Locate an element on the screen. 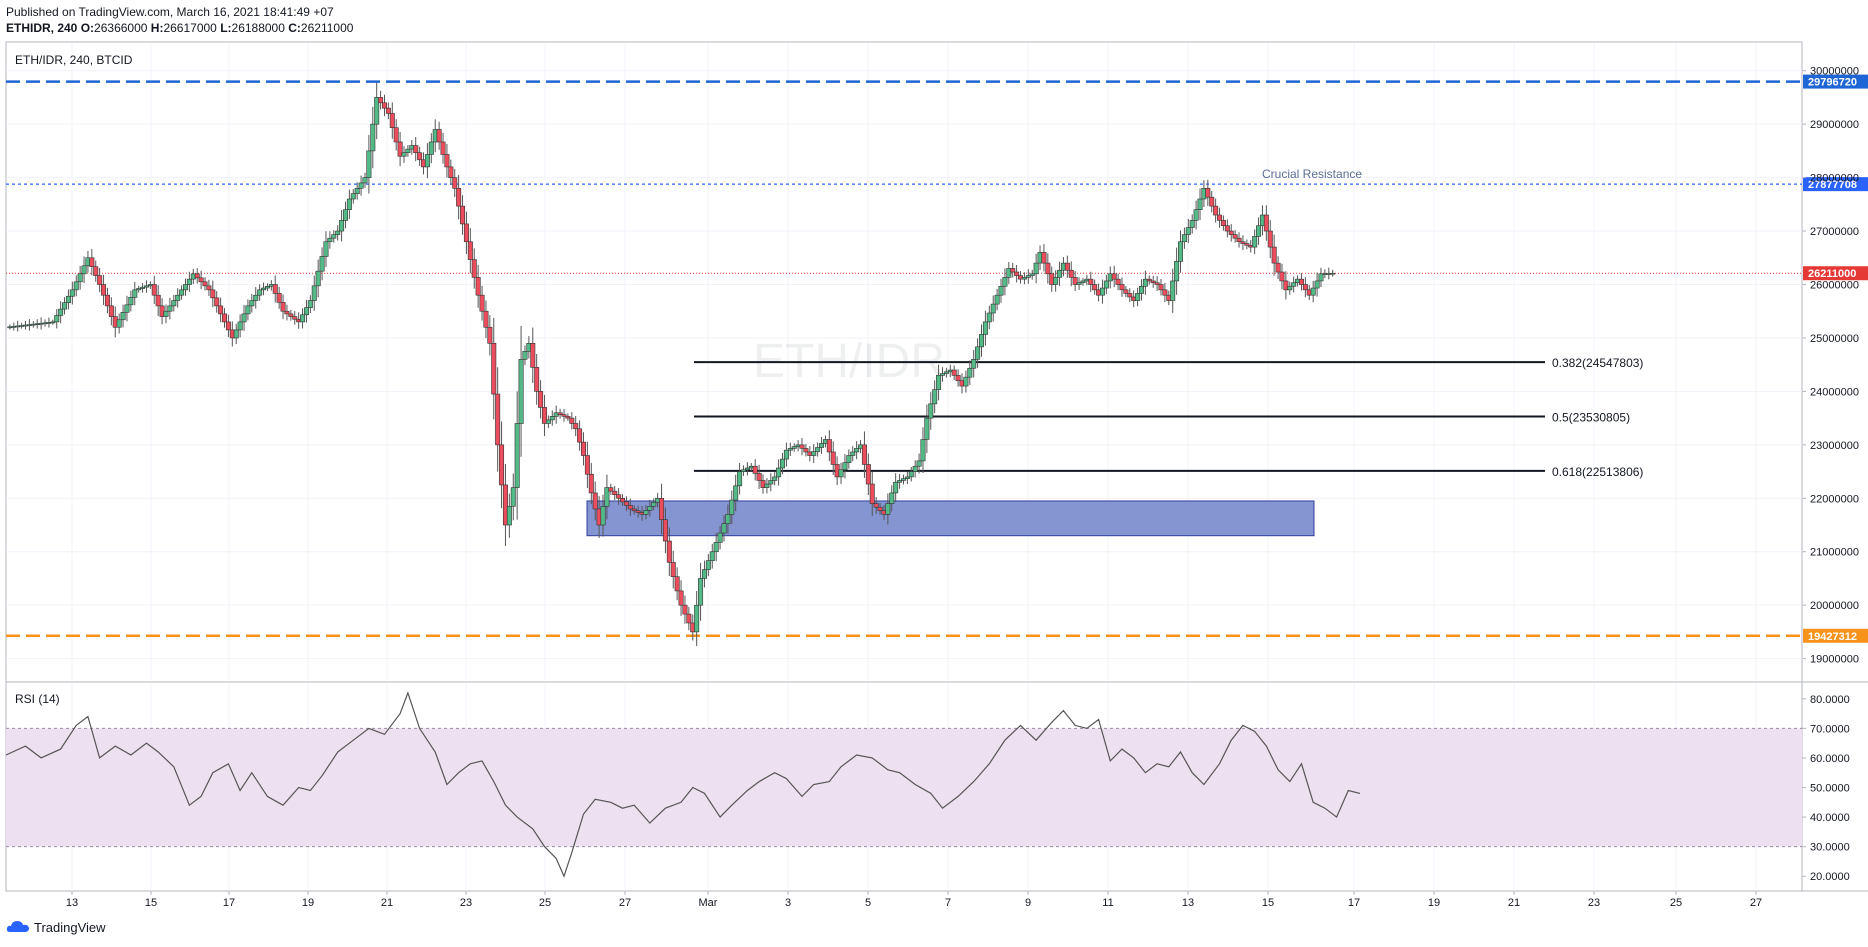  fib-label: 0.5(23530805) is located at coordinates (1591, 417).